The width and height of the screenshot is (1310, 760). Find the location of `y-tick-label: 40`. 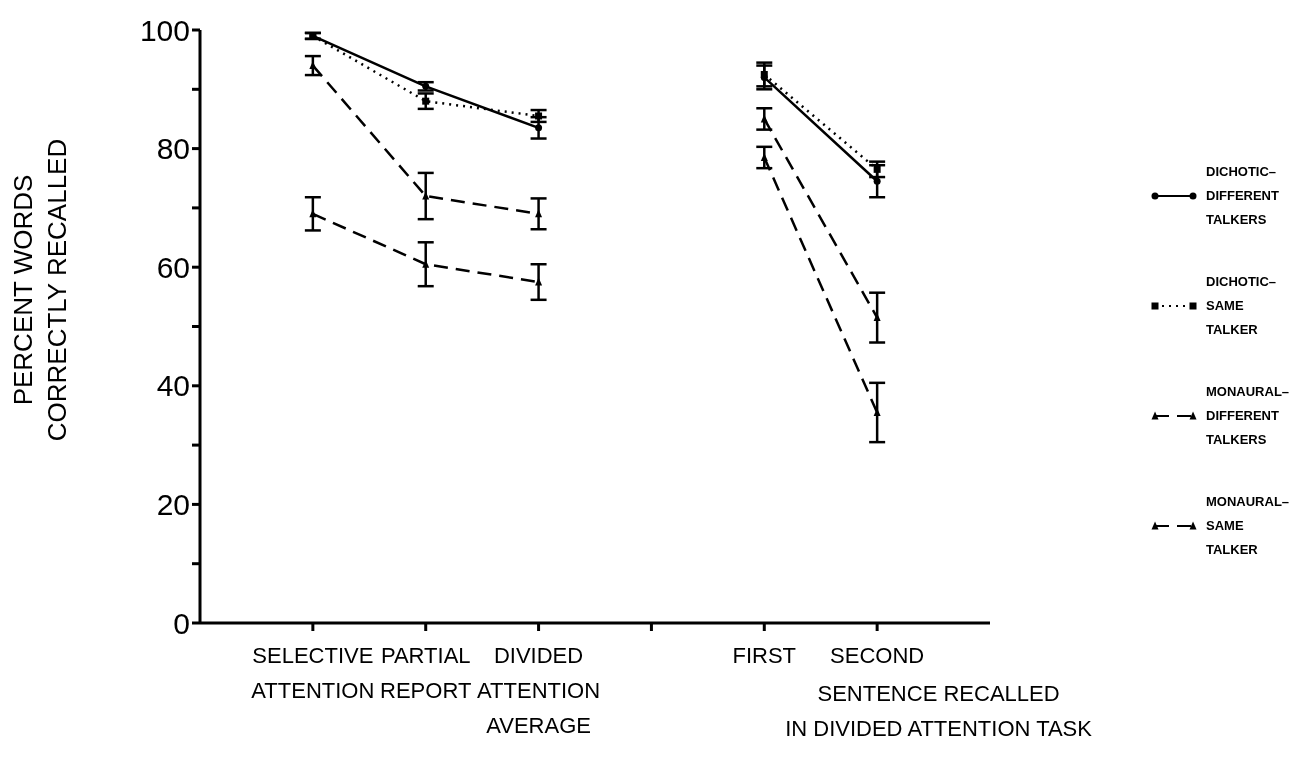

y-tick-label: 40 is located at coordinates (173, 386).